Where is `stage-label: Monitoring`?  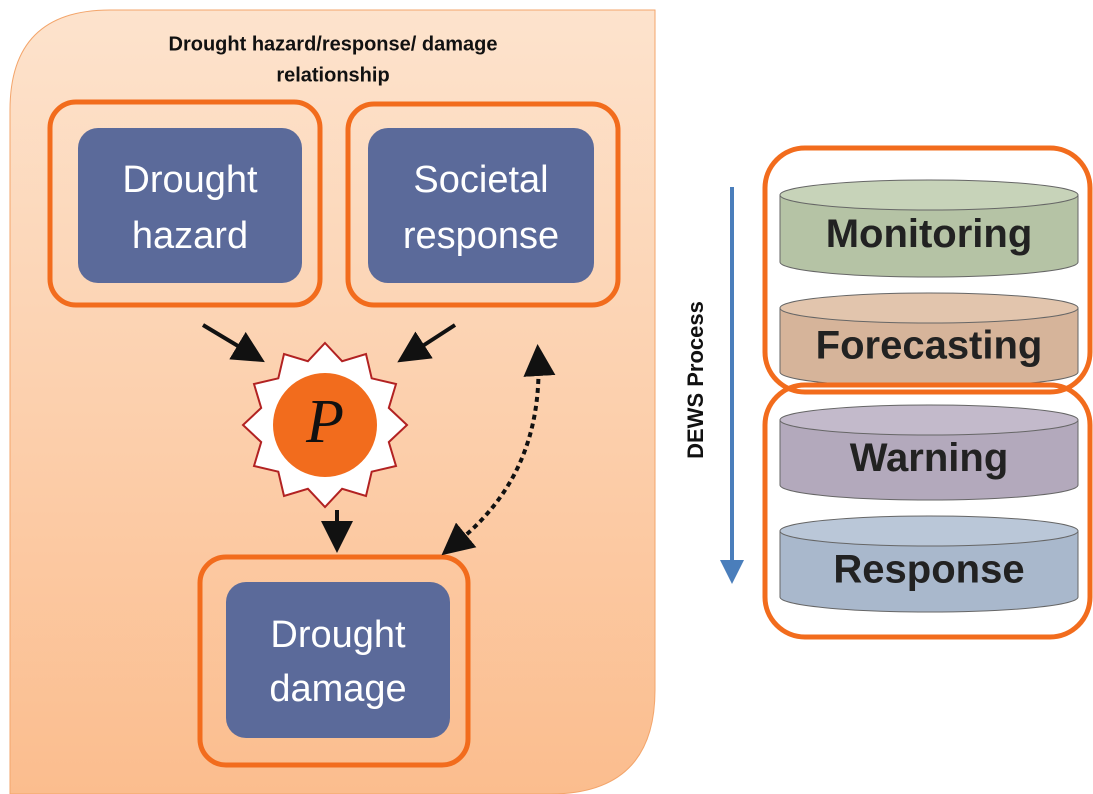 stage-label: Monitoring is located at coordinates (929, 234).